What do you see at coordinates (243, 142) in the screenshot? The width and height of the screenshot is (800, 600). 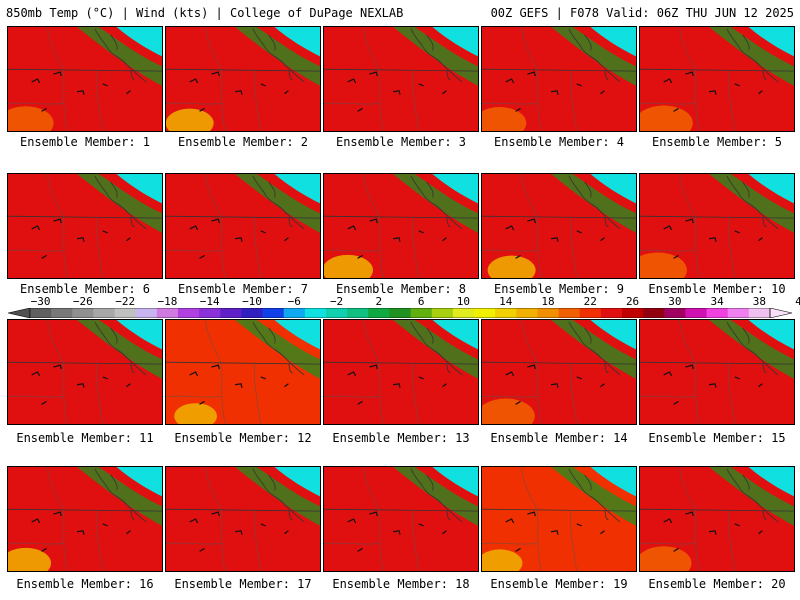 I see `ensemble-member-label: Ensemble Member: 2` at bounding box center [243, 142].